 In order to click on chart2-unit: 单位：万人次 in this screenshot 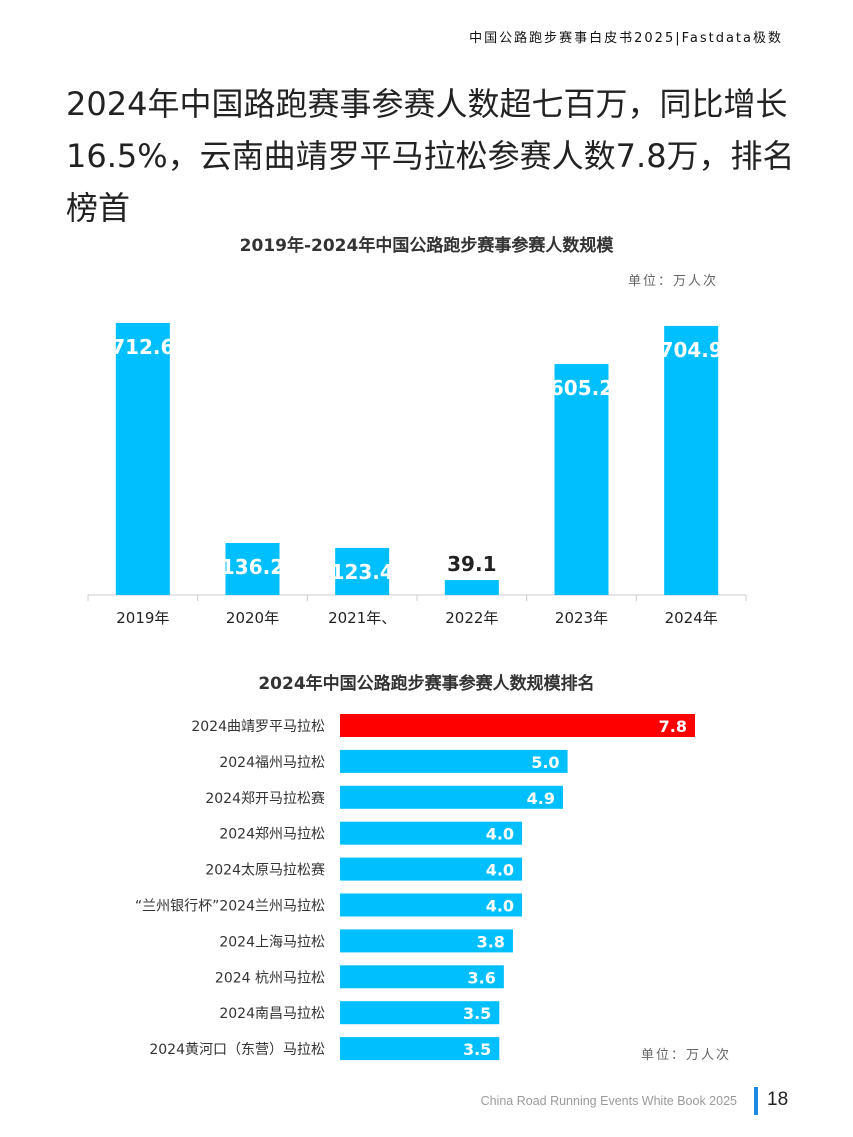, I will do `click(686, 1055)`.